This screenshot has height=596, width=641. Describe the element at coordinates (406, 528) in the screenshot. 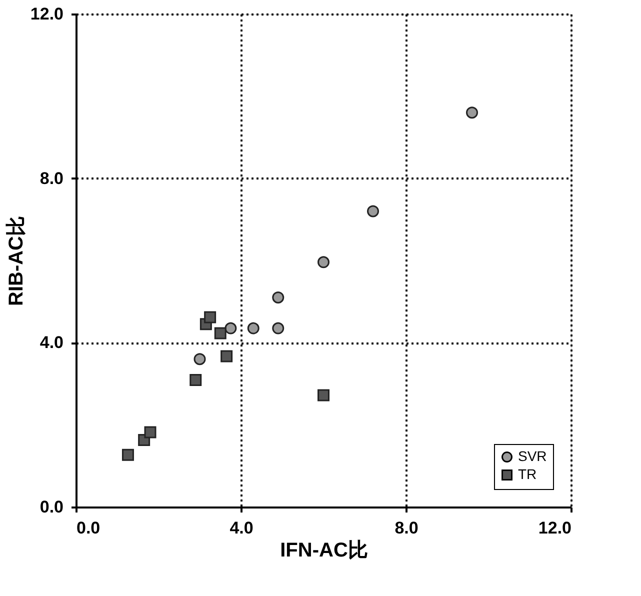

I see `x-tick-label: 8.0` at that location.